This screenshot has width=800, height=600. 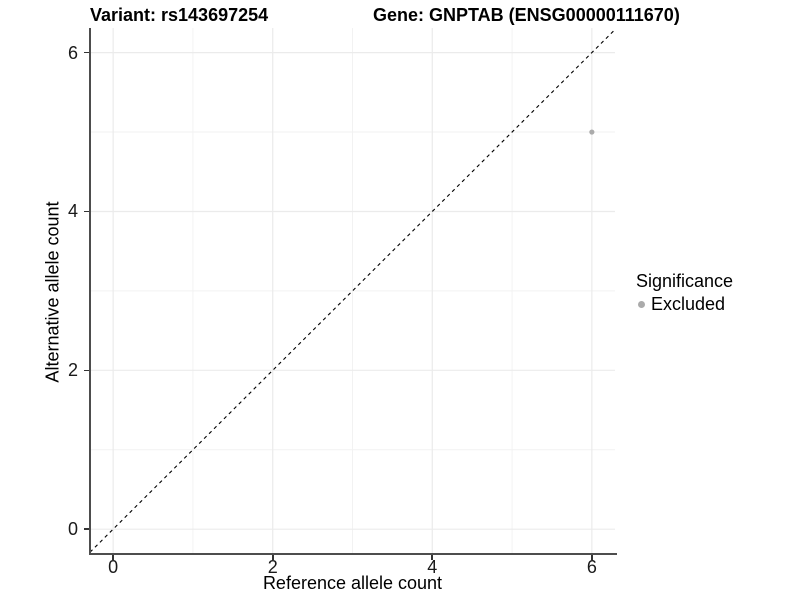 I want to click on y-axis-line, so click(x=90, y=291).